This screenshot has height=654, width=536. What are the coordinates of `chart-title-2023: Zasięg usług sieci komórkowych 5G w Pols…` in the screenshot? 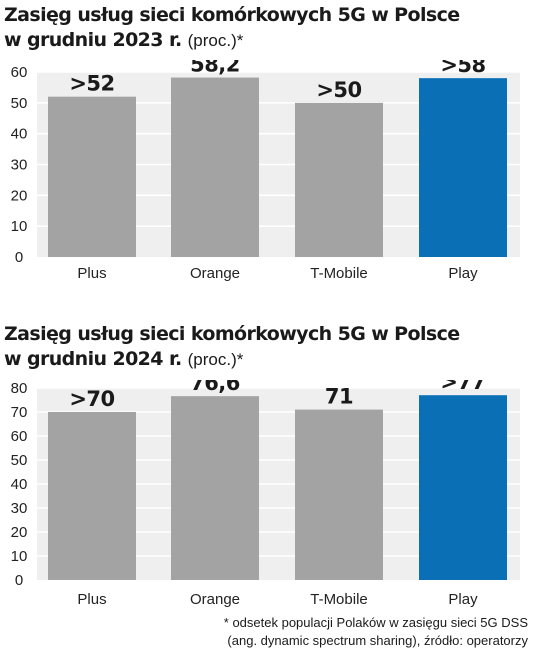 It's located at (268, 28).